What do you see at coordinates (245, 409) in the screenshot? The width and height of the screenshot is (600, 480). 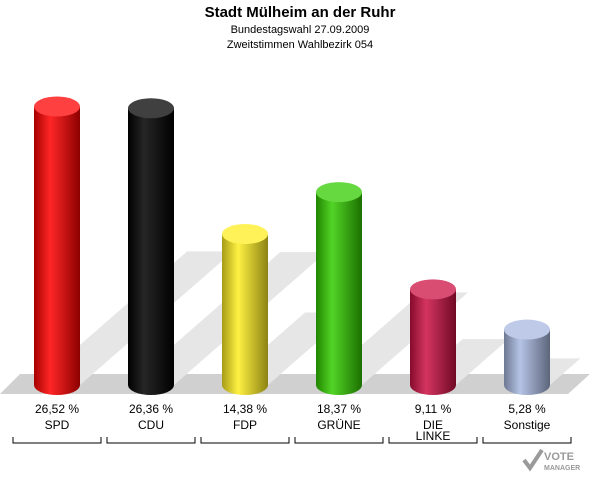 I see `value-label: 14,38 %` at bounding box center [245, 409].